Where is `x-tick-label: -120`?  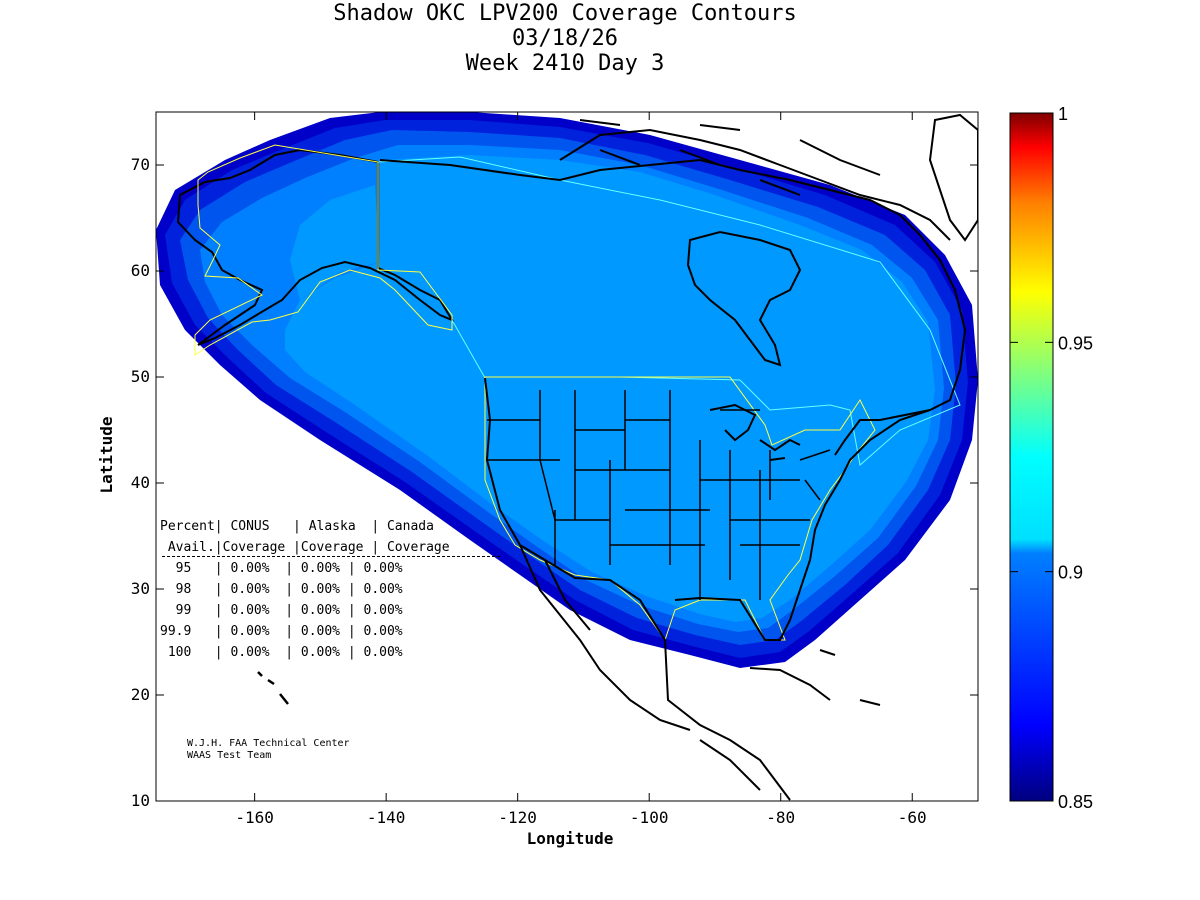
x-tick-label: -120 is located at coordinates (517, 817).